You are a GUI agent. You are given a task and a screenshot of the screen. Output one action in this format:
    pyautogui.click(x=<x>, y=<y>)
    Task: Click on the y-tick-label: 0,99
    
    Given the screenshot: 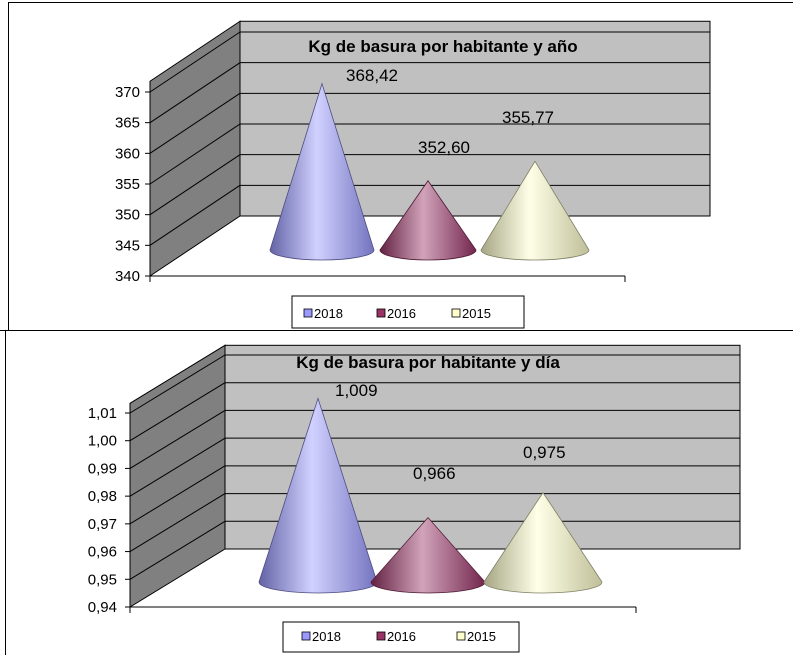 What is the action you would take?
    pyautogui.click(x=102, y=468)
    